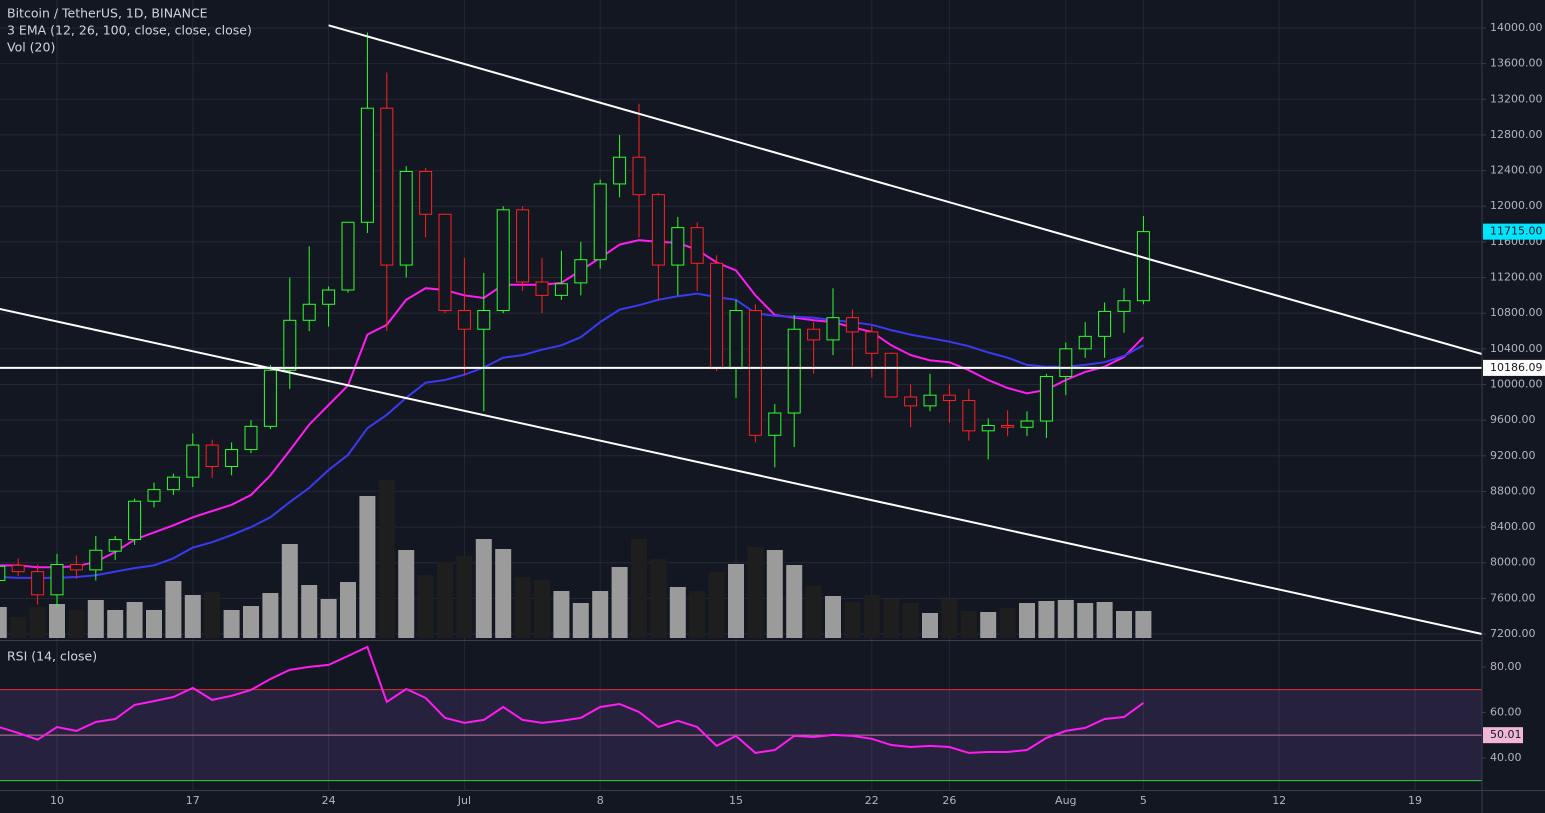 This screenshot has width=1545, height=813. What do you see at coordinates (464, 800) in the screenshot?
I see `x-tick-label: Jul` at bounding box center [464, 800].